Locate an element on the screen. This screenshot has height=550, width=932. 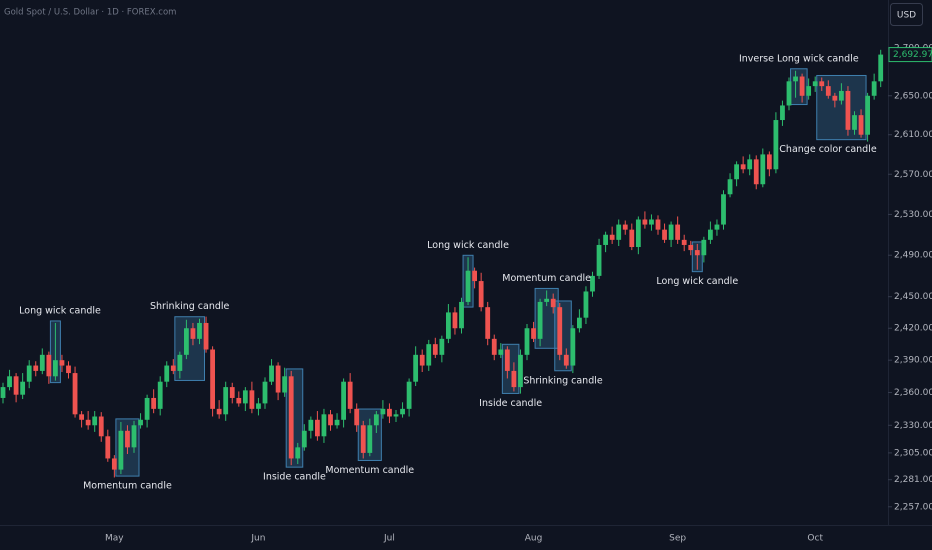
currency-button-frame is located at coordinates (906, 14).